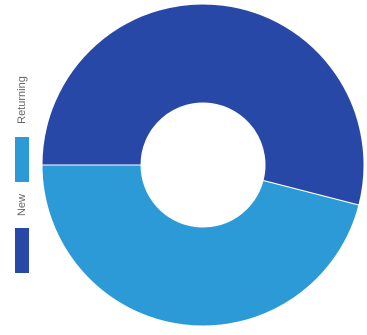 The width and height of the screenshot is (367, 335). I want to click on legend-label-returning: Returning, so click(22, 100).